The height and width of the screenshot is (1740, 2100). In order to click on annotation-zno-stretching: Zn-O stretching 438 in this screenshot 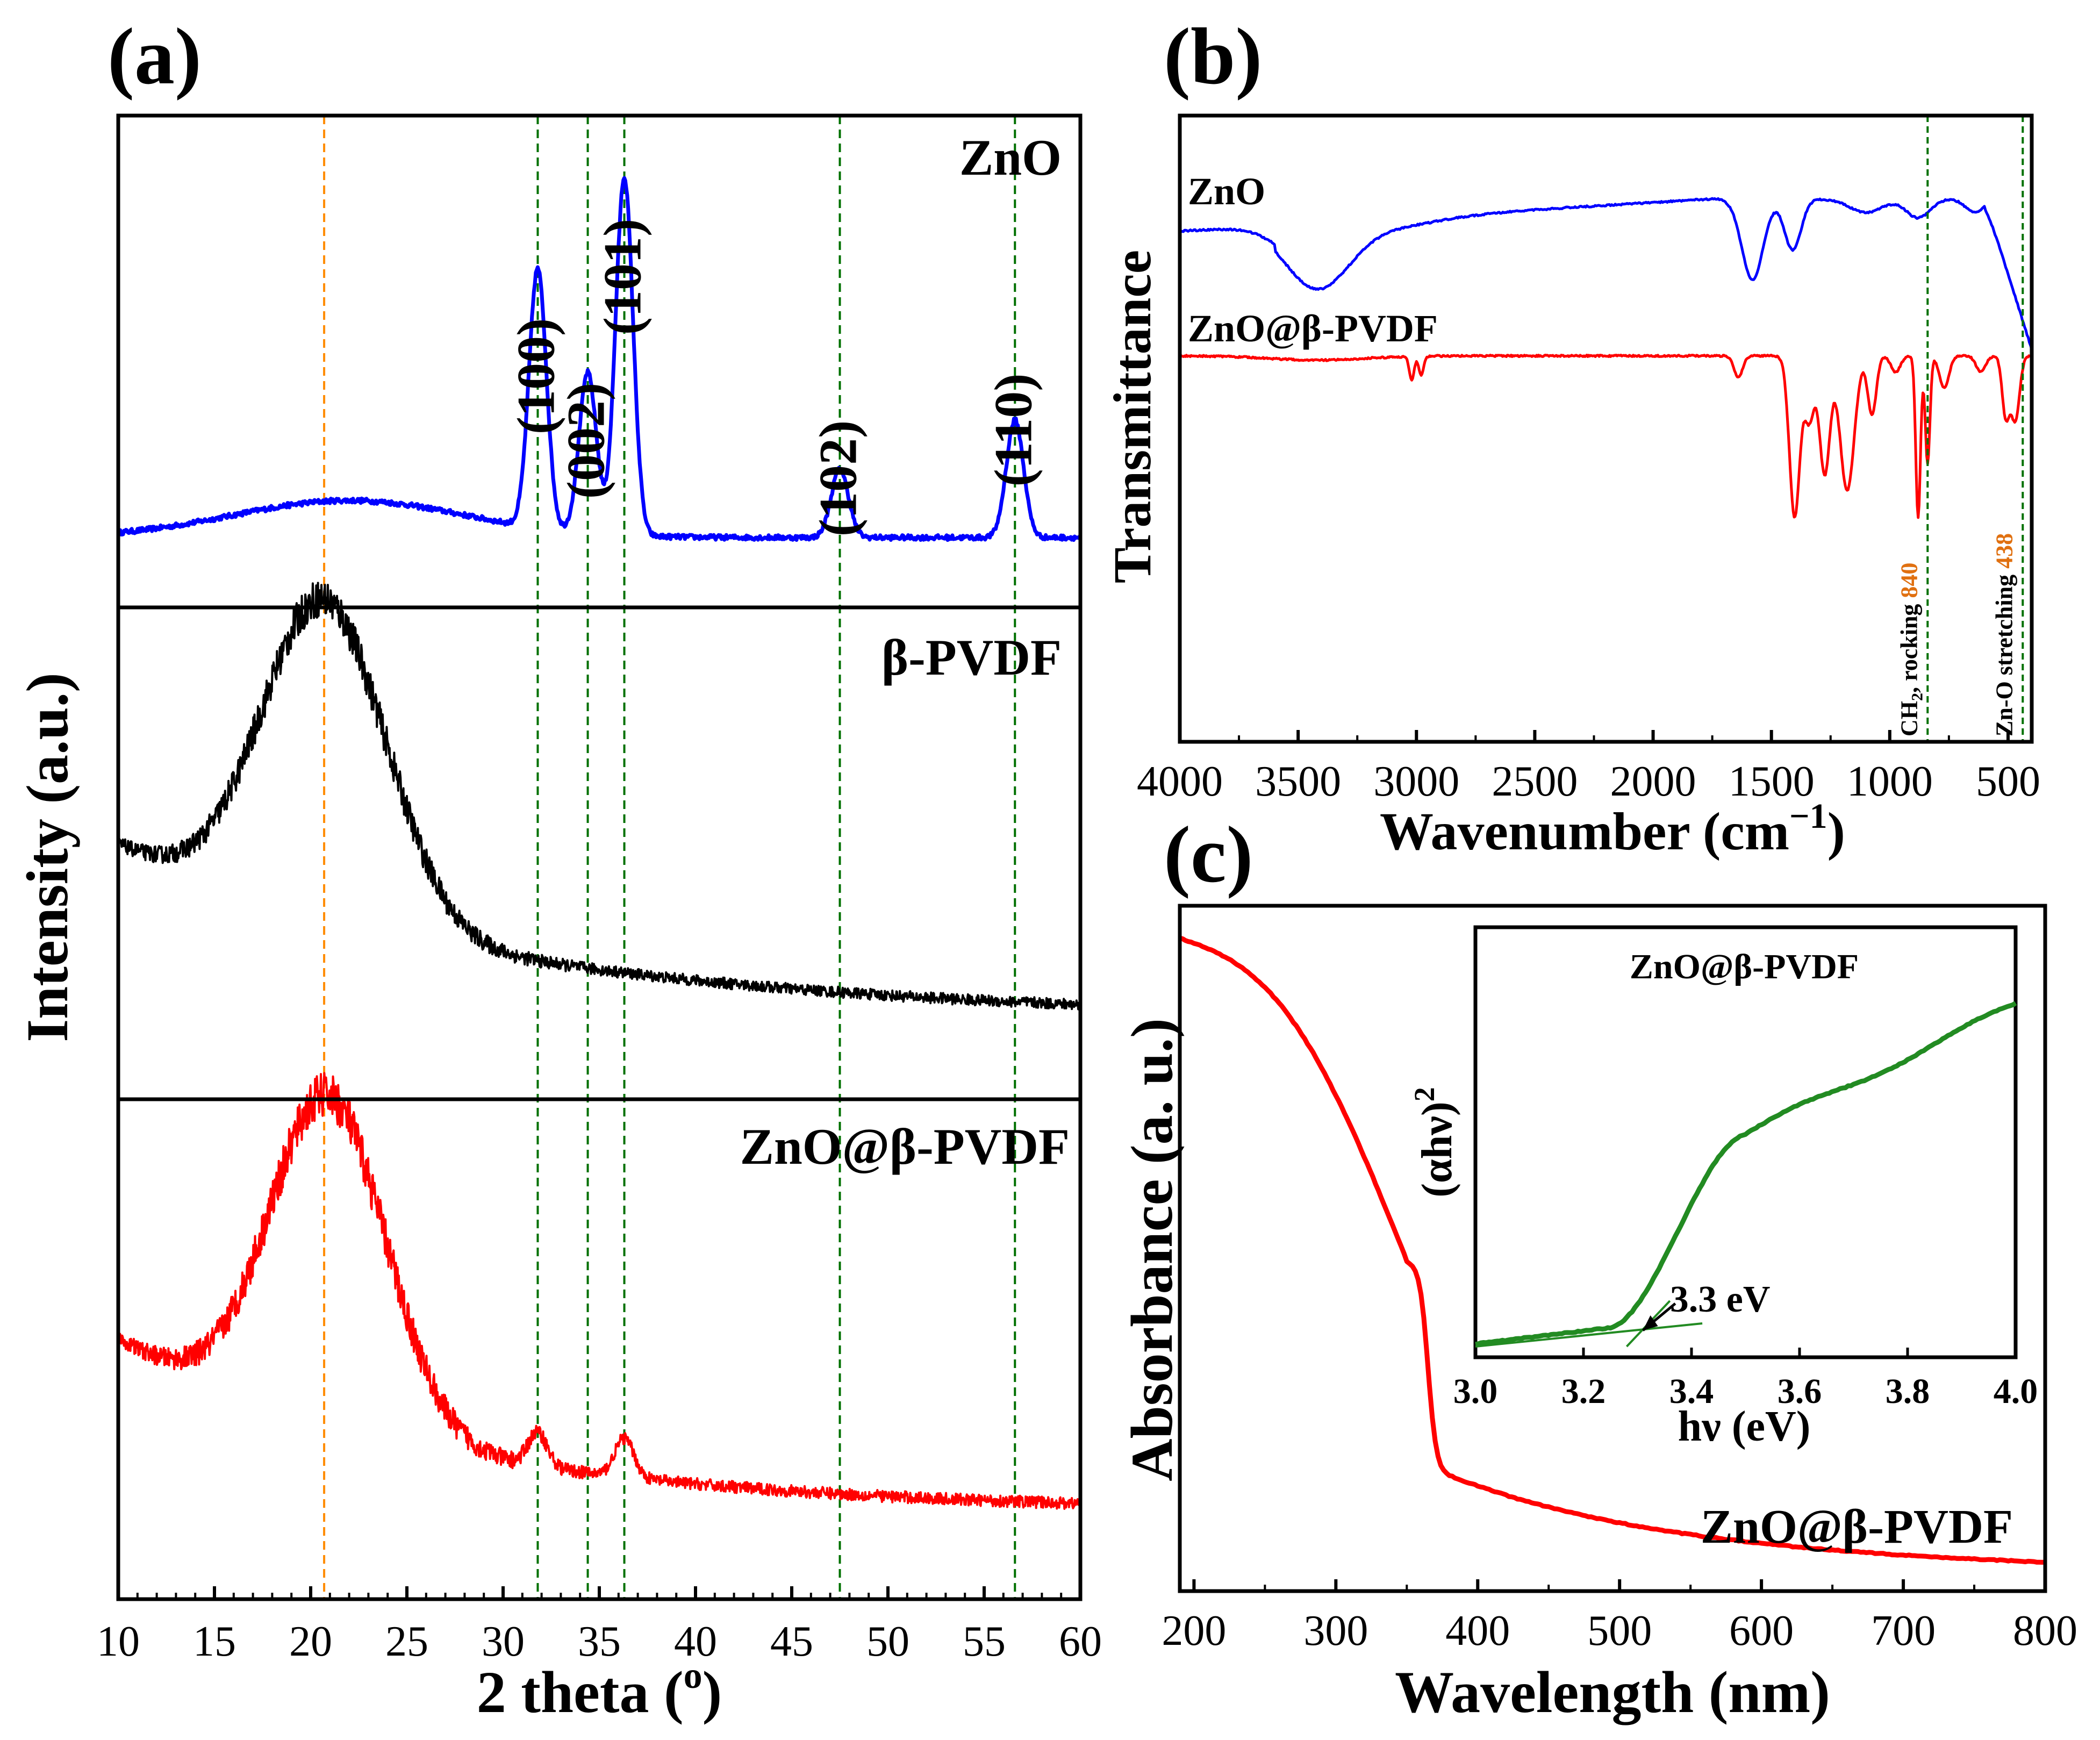, I will do `click(2004, 634)`.